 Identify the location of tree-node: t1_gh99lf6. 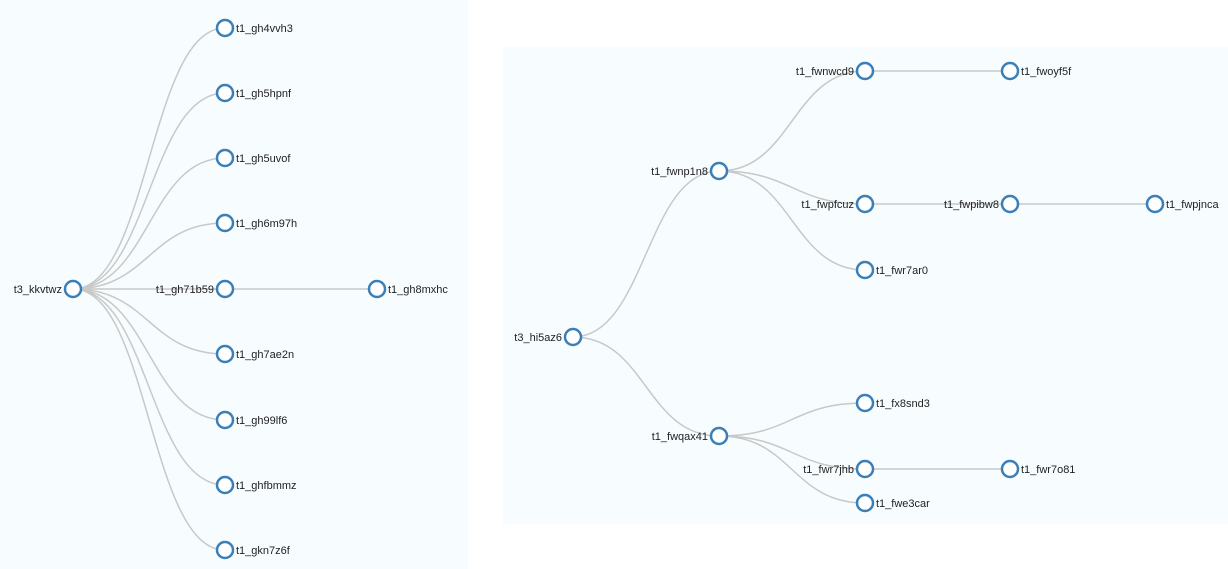
(251, 420).